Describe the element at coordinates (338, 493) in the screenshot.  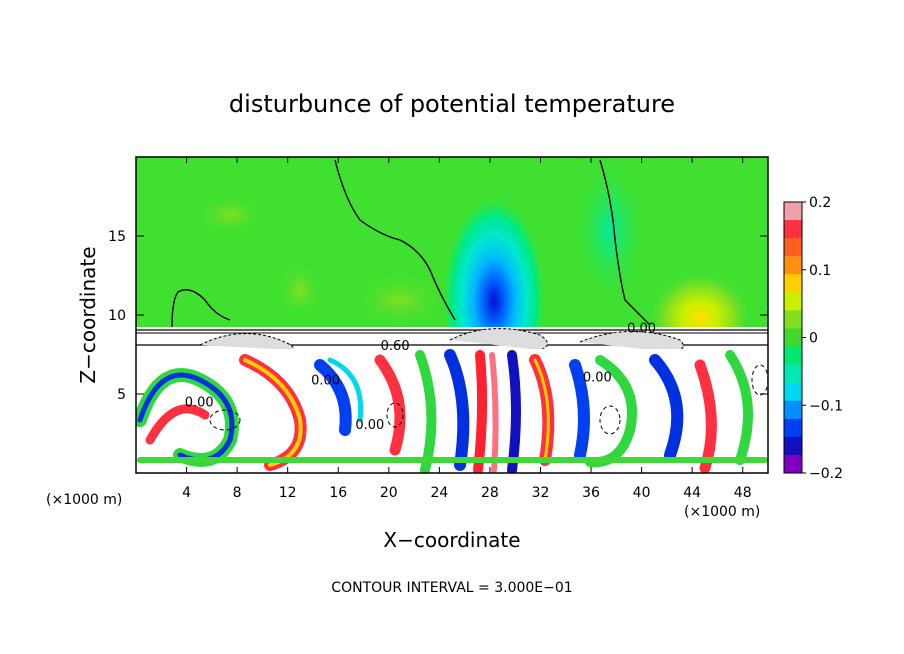
I see `x-tick-label: 16` at that location.